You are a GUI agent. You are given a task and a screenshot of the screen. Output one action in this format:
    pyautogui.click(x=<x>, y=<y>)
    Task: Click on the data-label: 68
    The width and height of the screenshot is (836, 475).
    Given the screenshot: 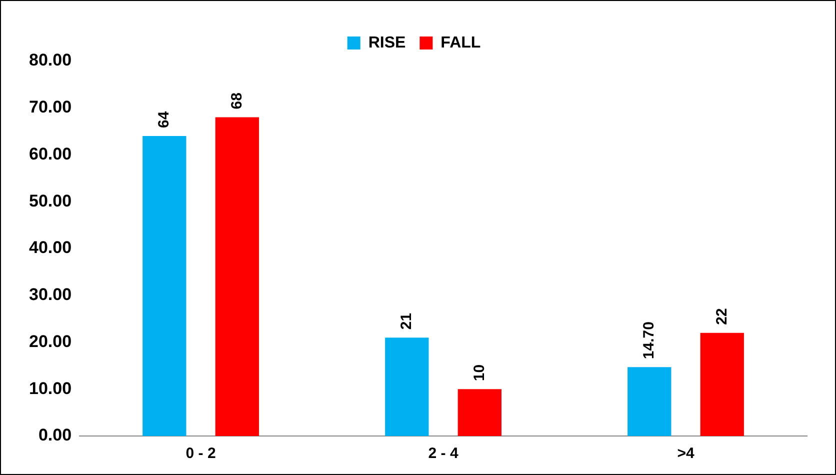 What is the action you would take?
    pyautogui.click(x=237, y=101)
    